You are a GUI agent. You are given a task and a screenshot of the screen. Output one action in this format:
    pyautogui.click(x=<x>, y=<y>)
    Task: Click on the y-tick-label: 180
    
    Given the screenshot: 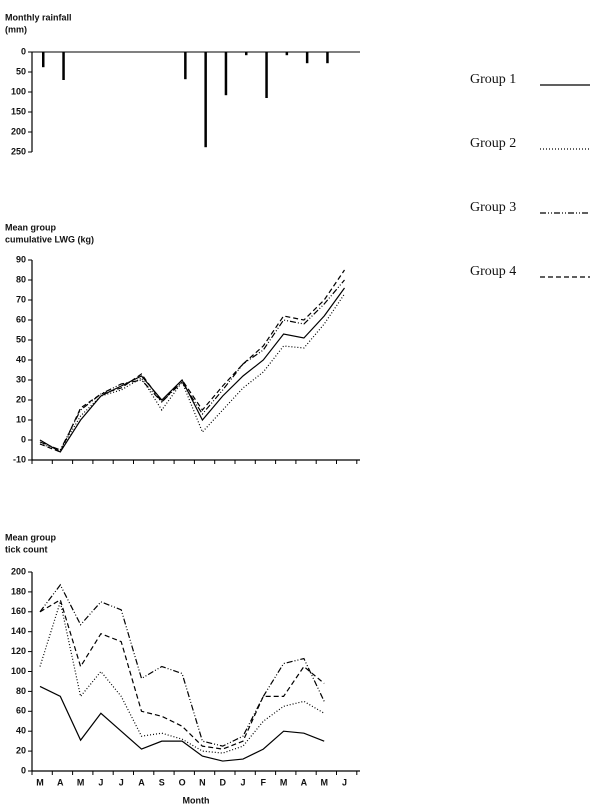 What is the action you would take?
    pyautogui.click(x=18, y=591)
    